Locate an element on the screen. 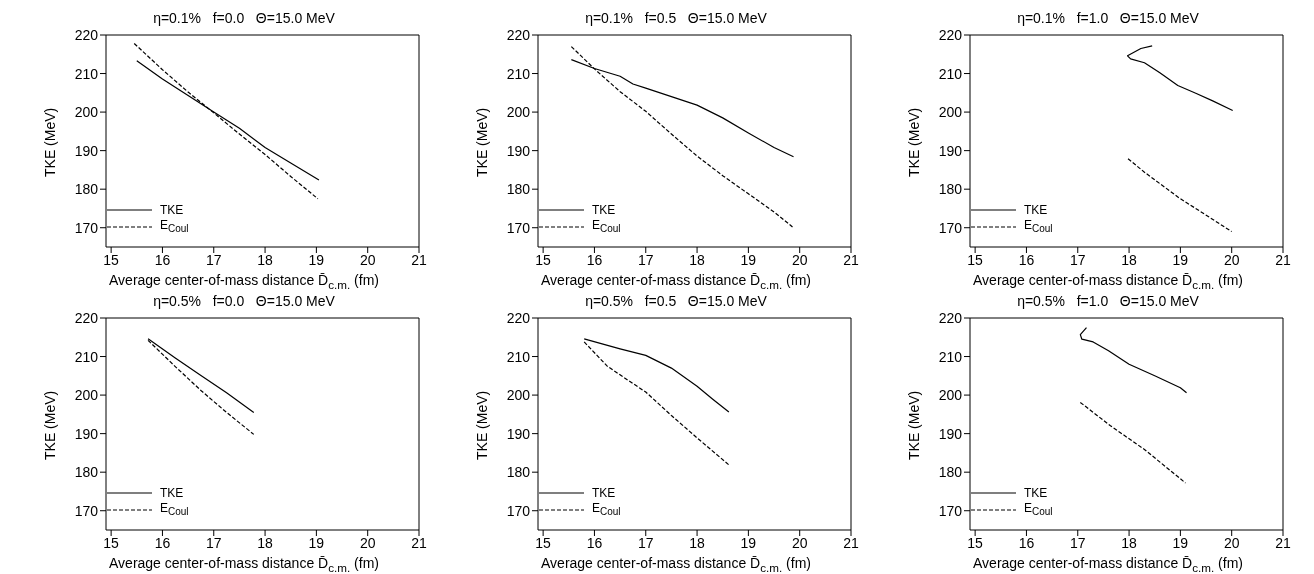 This screenshot has height=574, width=1314. chart-title: η=0.1% f=0.0 Θ=15.0 MeV is located at coordinates (244, 18).